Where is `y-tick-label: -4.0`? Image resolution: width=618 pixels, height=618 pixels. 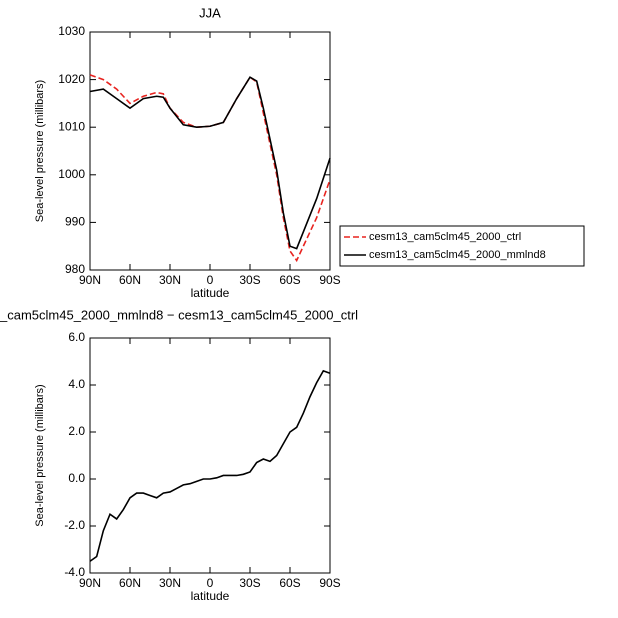 y-tick-label: -4.0 is located at coordinates (74, 572).